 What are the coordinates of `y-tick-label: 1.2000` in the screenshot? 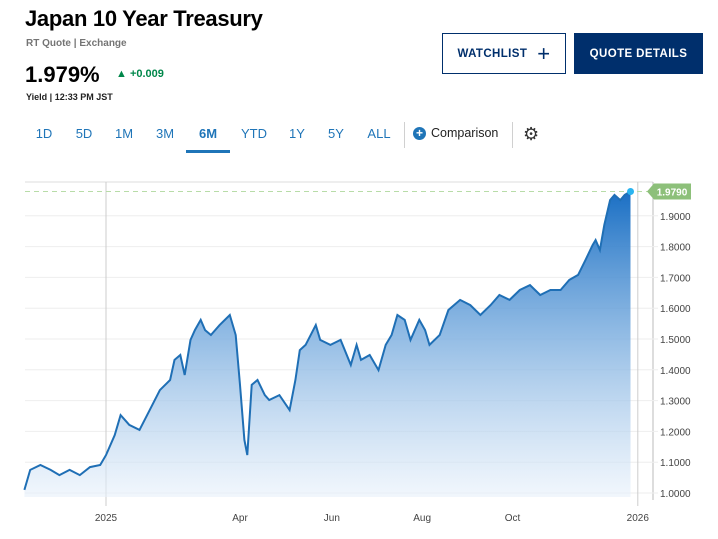 It's located at (675, 432).